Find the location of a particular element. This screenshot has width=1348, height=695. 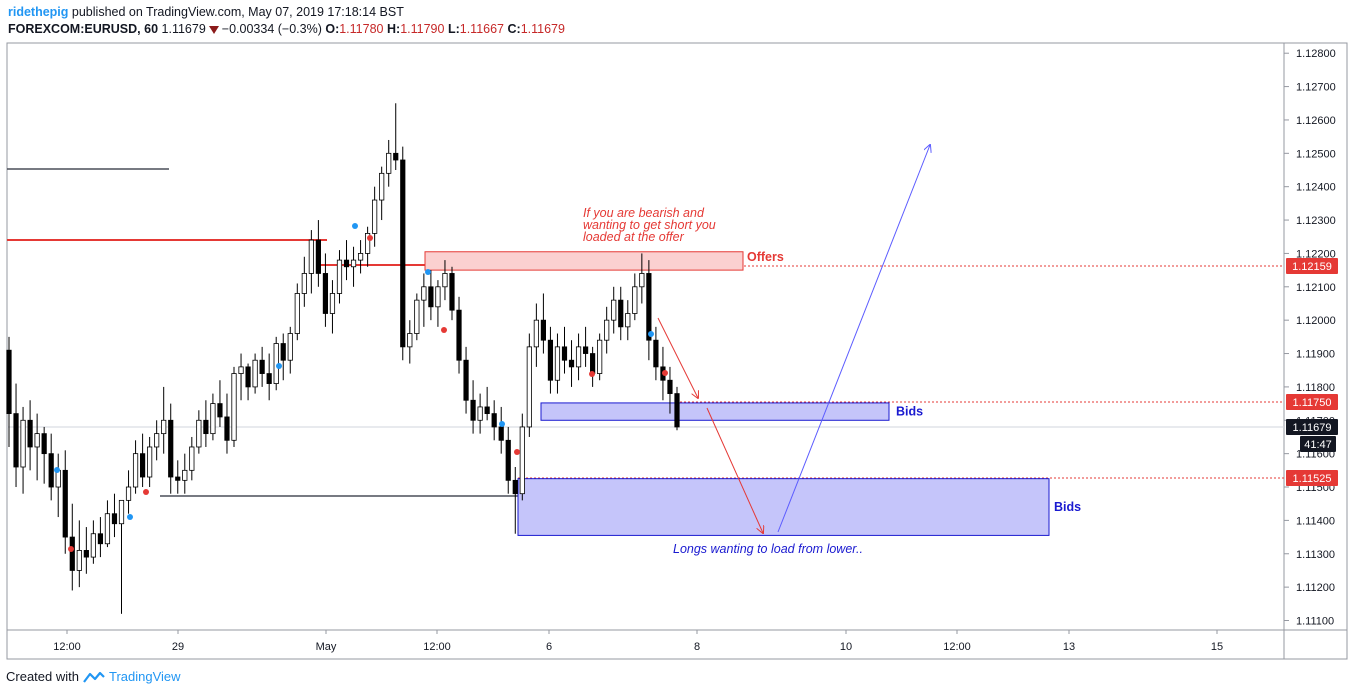

annotation-text: loaded at the offer is located at coordinates (634, 237).